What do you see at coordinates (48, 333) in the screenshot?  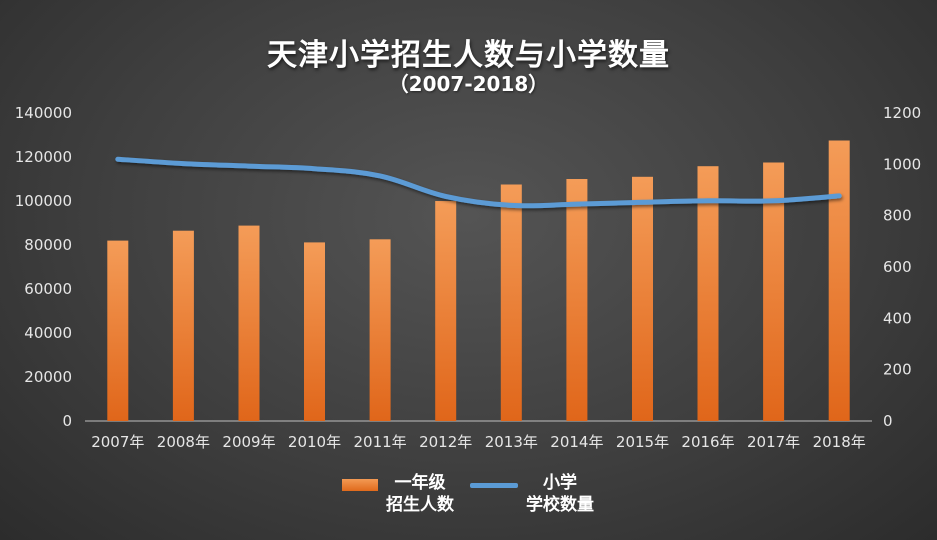 I see `y-left-tick-label: 40000` at bounding box center [48, 333].